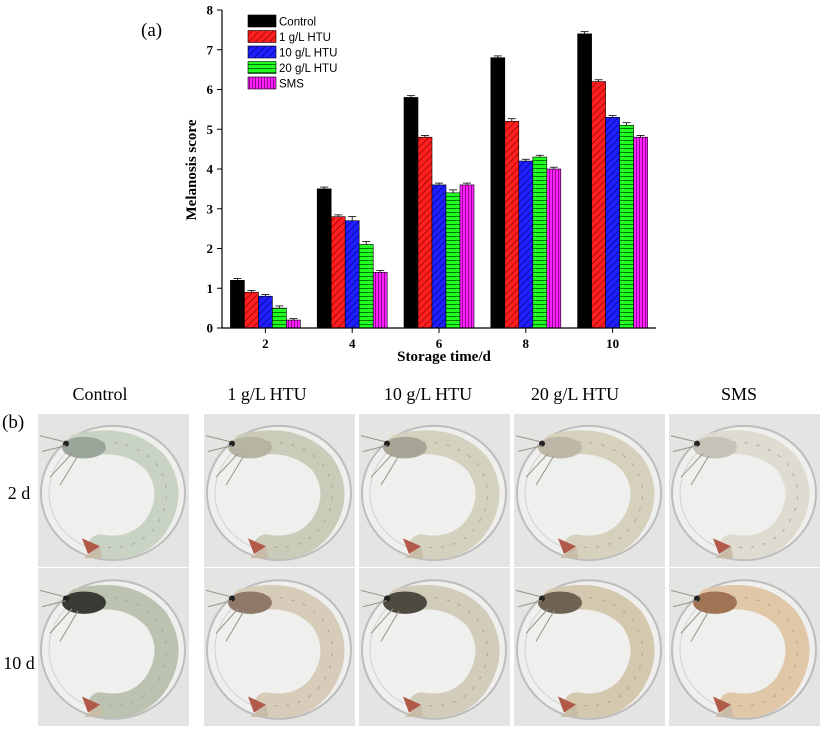  I want to click on x-axis-label: Storage time/d, so click(444, 357).